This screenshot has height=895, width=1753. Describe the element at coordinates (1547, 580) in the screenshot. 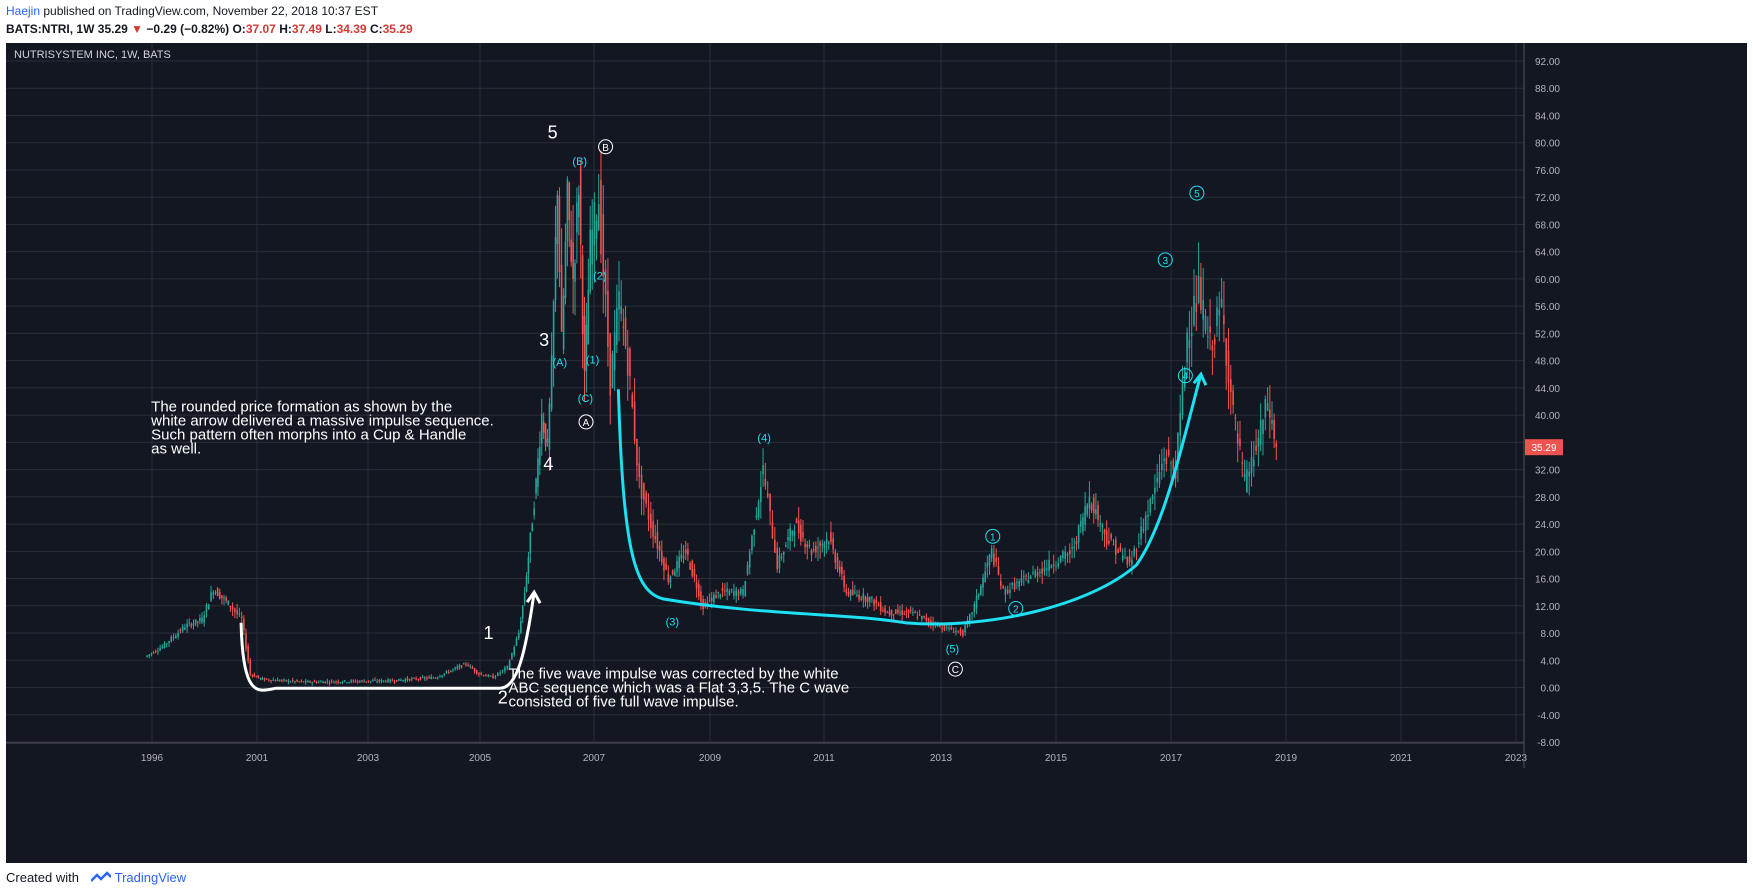

I see `y-tick-label: 16.00` at that location.